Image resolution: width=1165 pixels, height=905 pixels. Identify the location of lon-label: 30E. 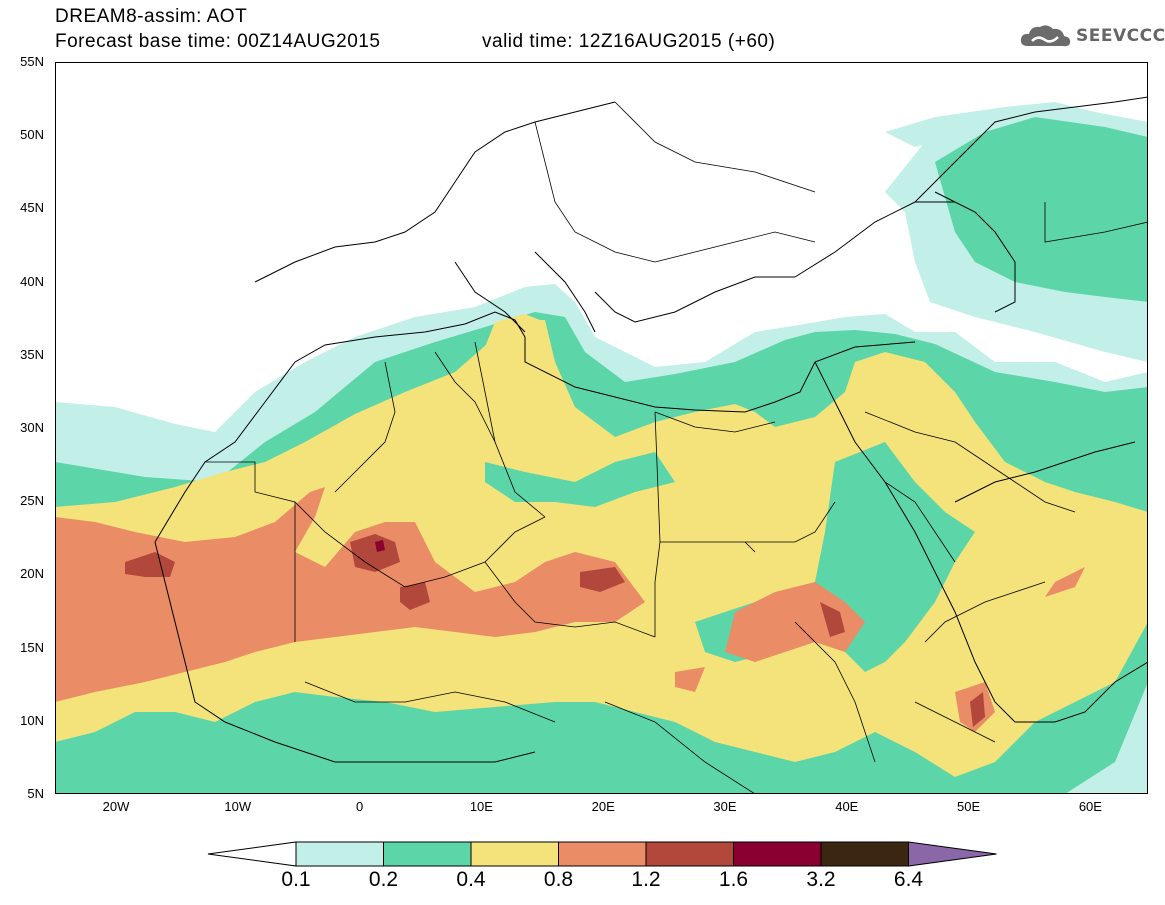
(725, 806).